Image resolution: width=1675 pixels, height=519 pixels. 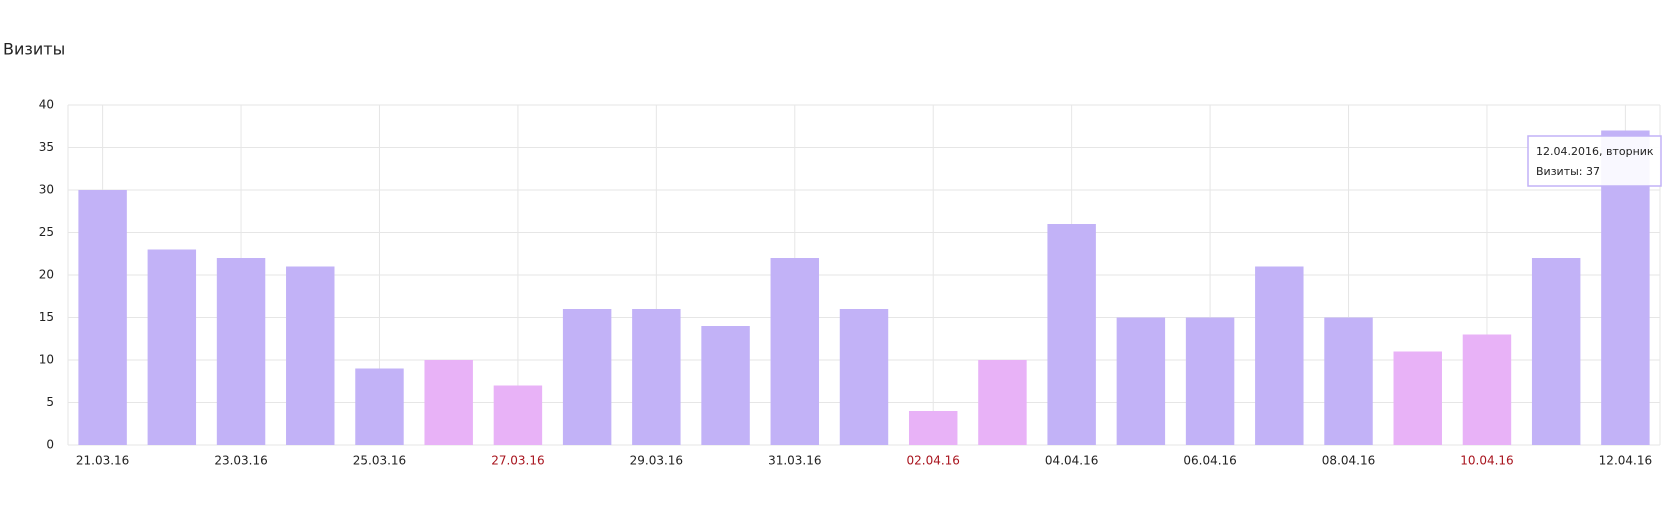 I want to click on x-tick-label: 29.03.16, so click(x=656, y=461).